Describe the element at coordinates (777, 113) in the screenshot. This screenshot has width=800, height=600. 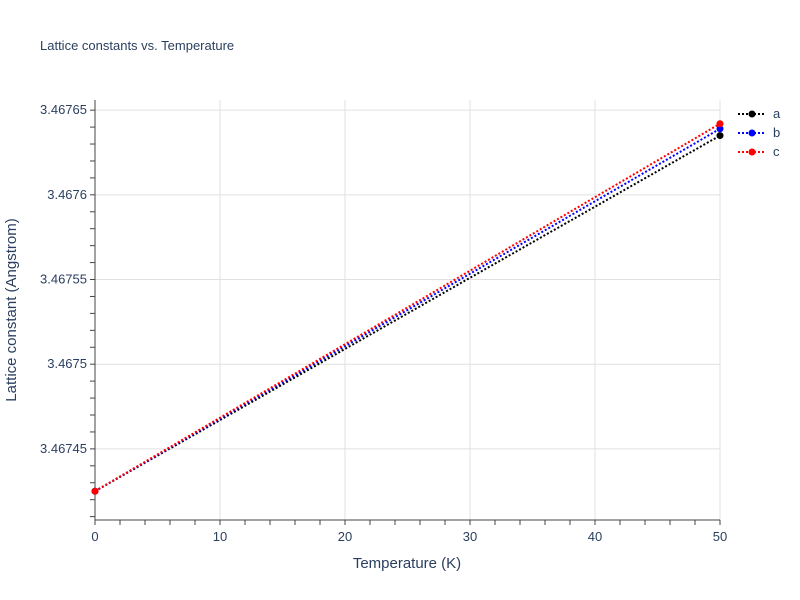
I see `legend-label: a` at that location.